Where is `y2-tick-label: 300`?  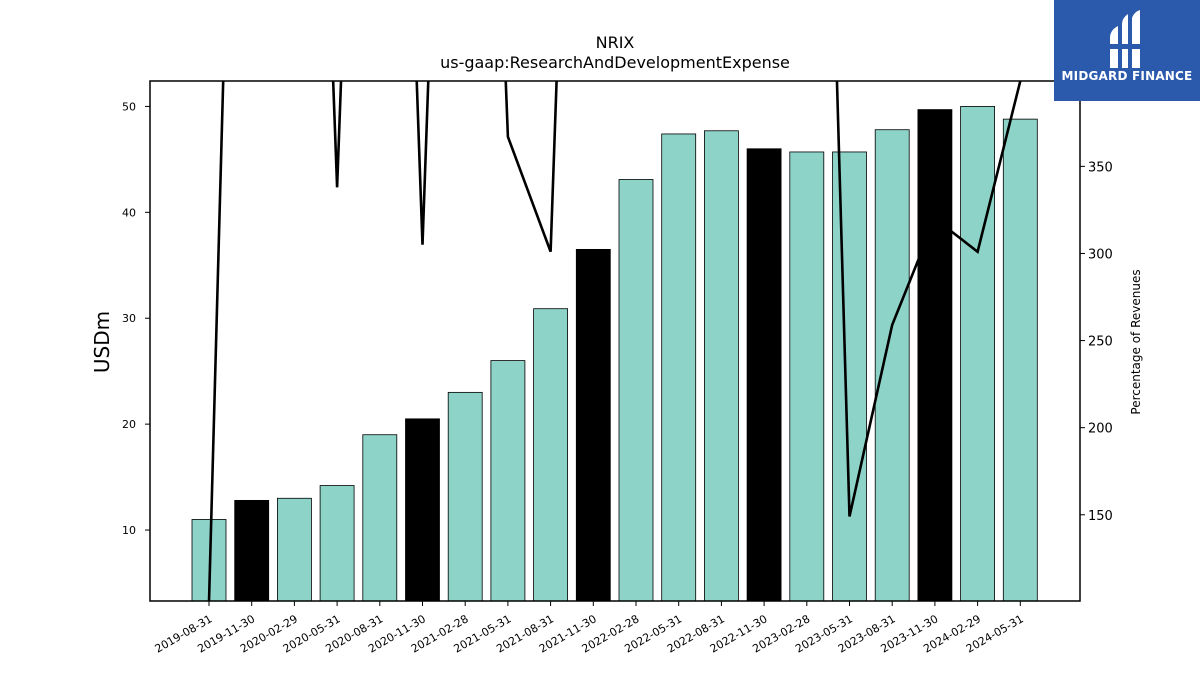 y2-tick-label: 300 is located at coordinates (1100, 254).